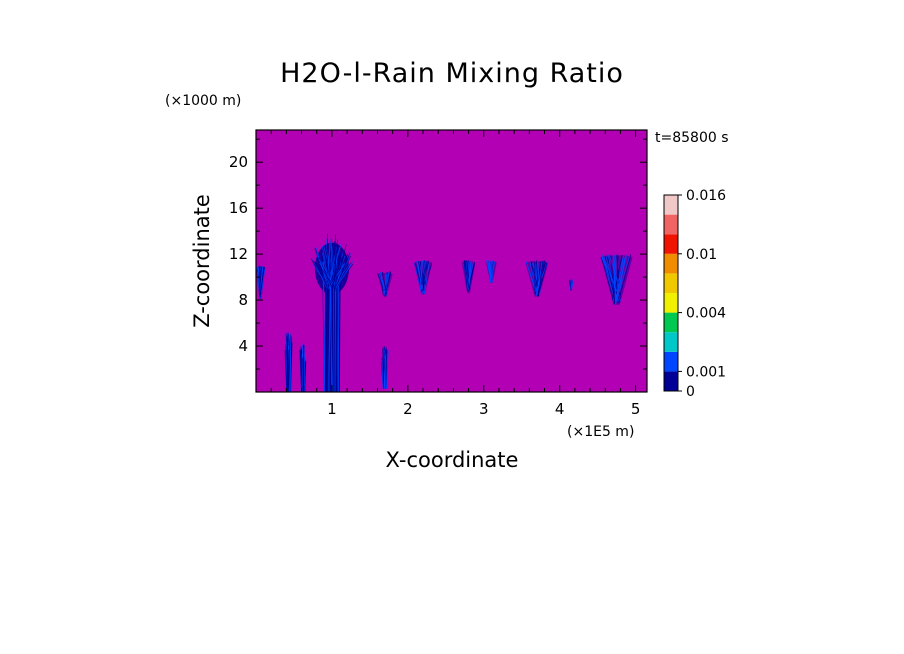 This screenshot has width=904, height=654. I want to click on time-label: t=85800 s, so click(692, 138).